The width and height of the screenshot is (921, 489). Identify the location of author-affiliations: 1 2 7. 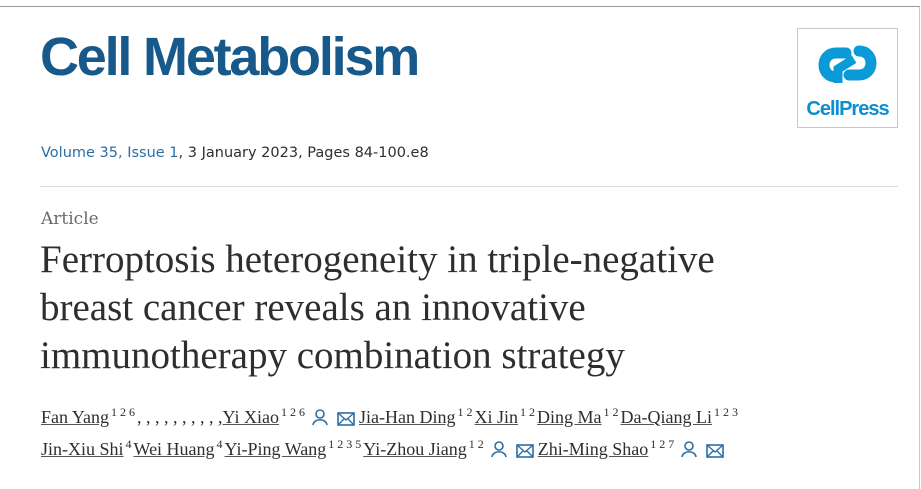
(662, 444).